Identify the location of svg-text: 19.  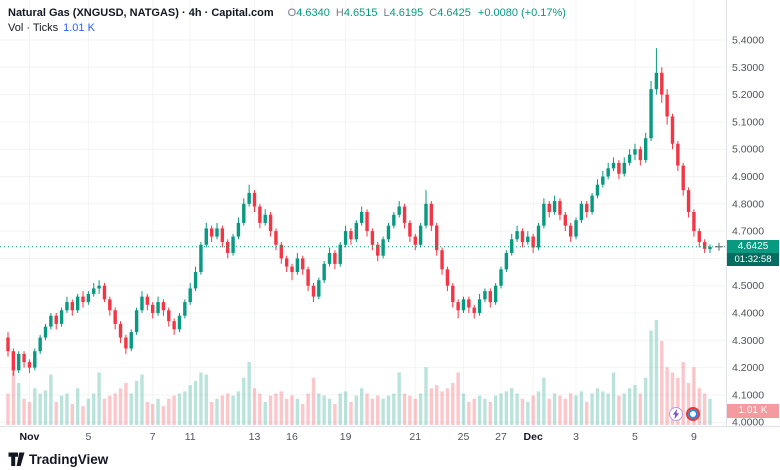
(346, 437).